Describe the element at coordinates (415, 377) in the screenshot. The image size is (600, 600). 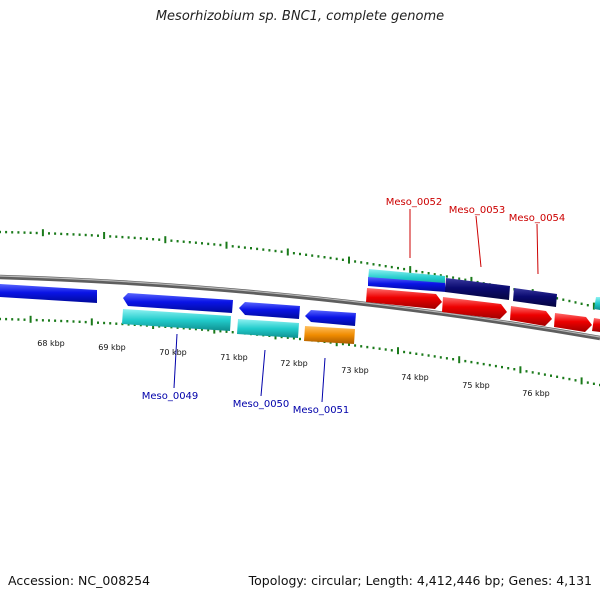
I see `scale-label: 74 kbp` at that location.